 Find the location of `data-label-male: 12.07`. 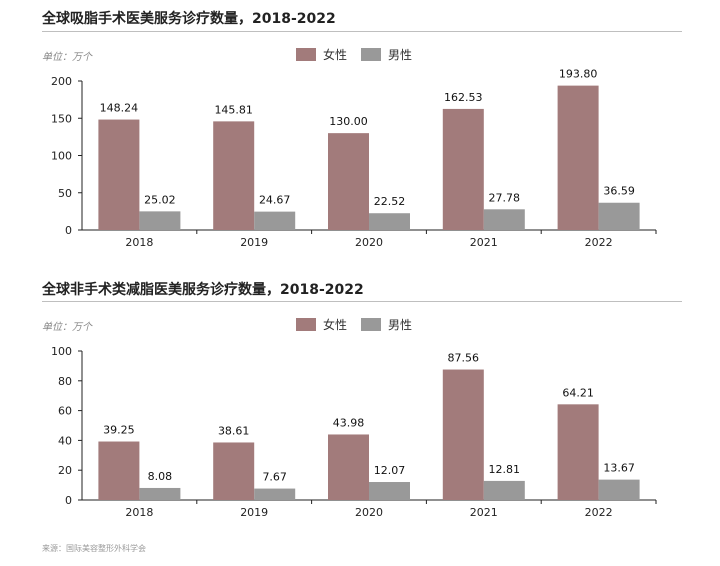

data-label-male: 12.07 is located at coordinates (390, 470).